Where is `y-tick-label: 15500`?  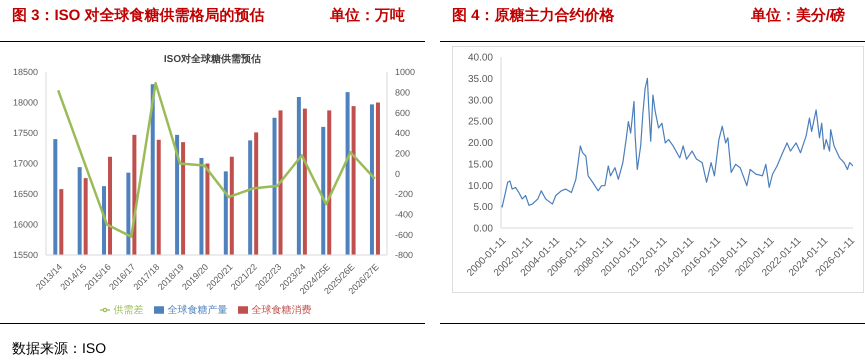 y-tick-label: 15500 is located at coordinates (25, 255).